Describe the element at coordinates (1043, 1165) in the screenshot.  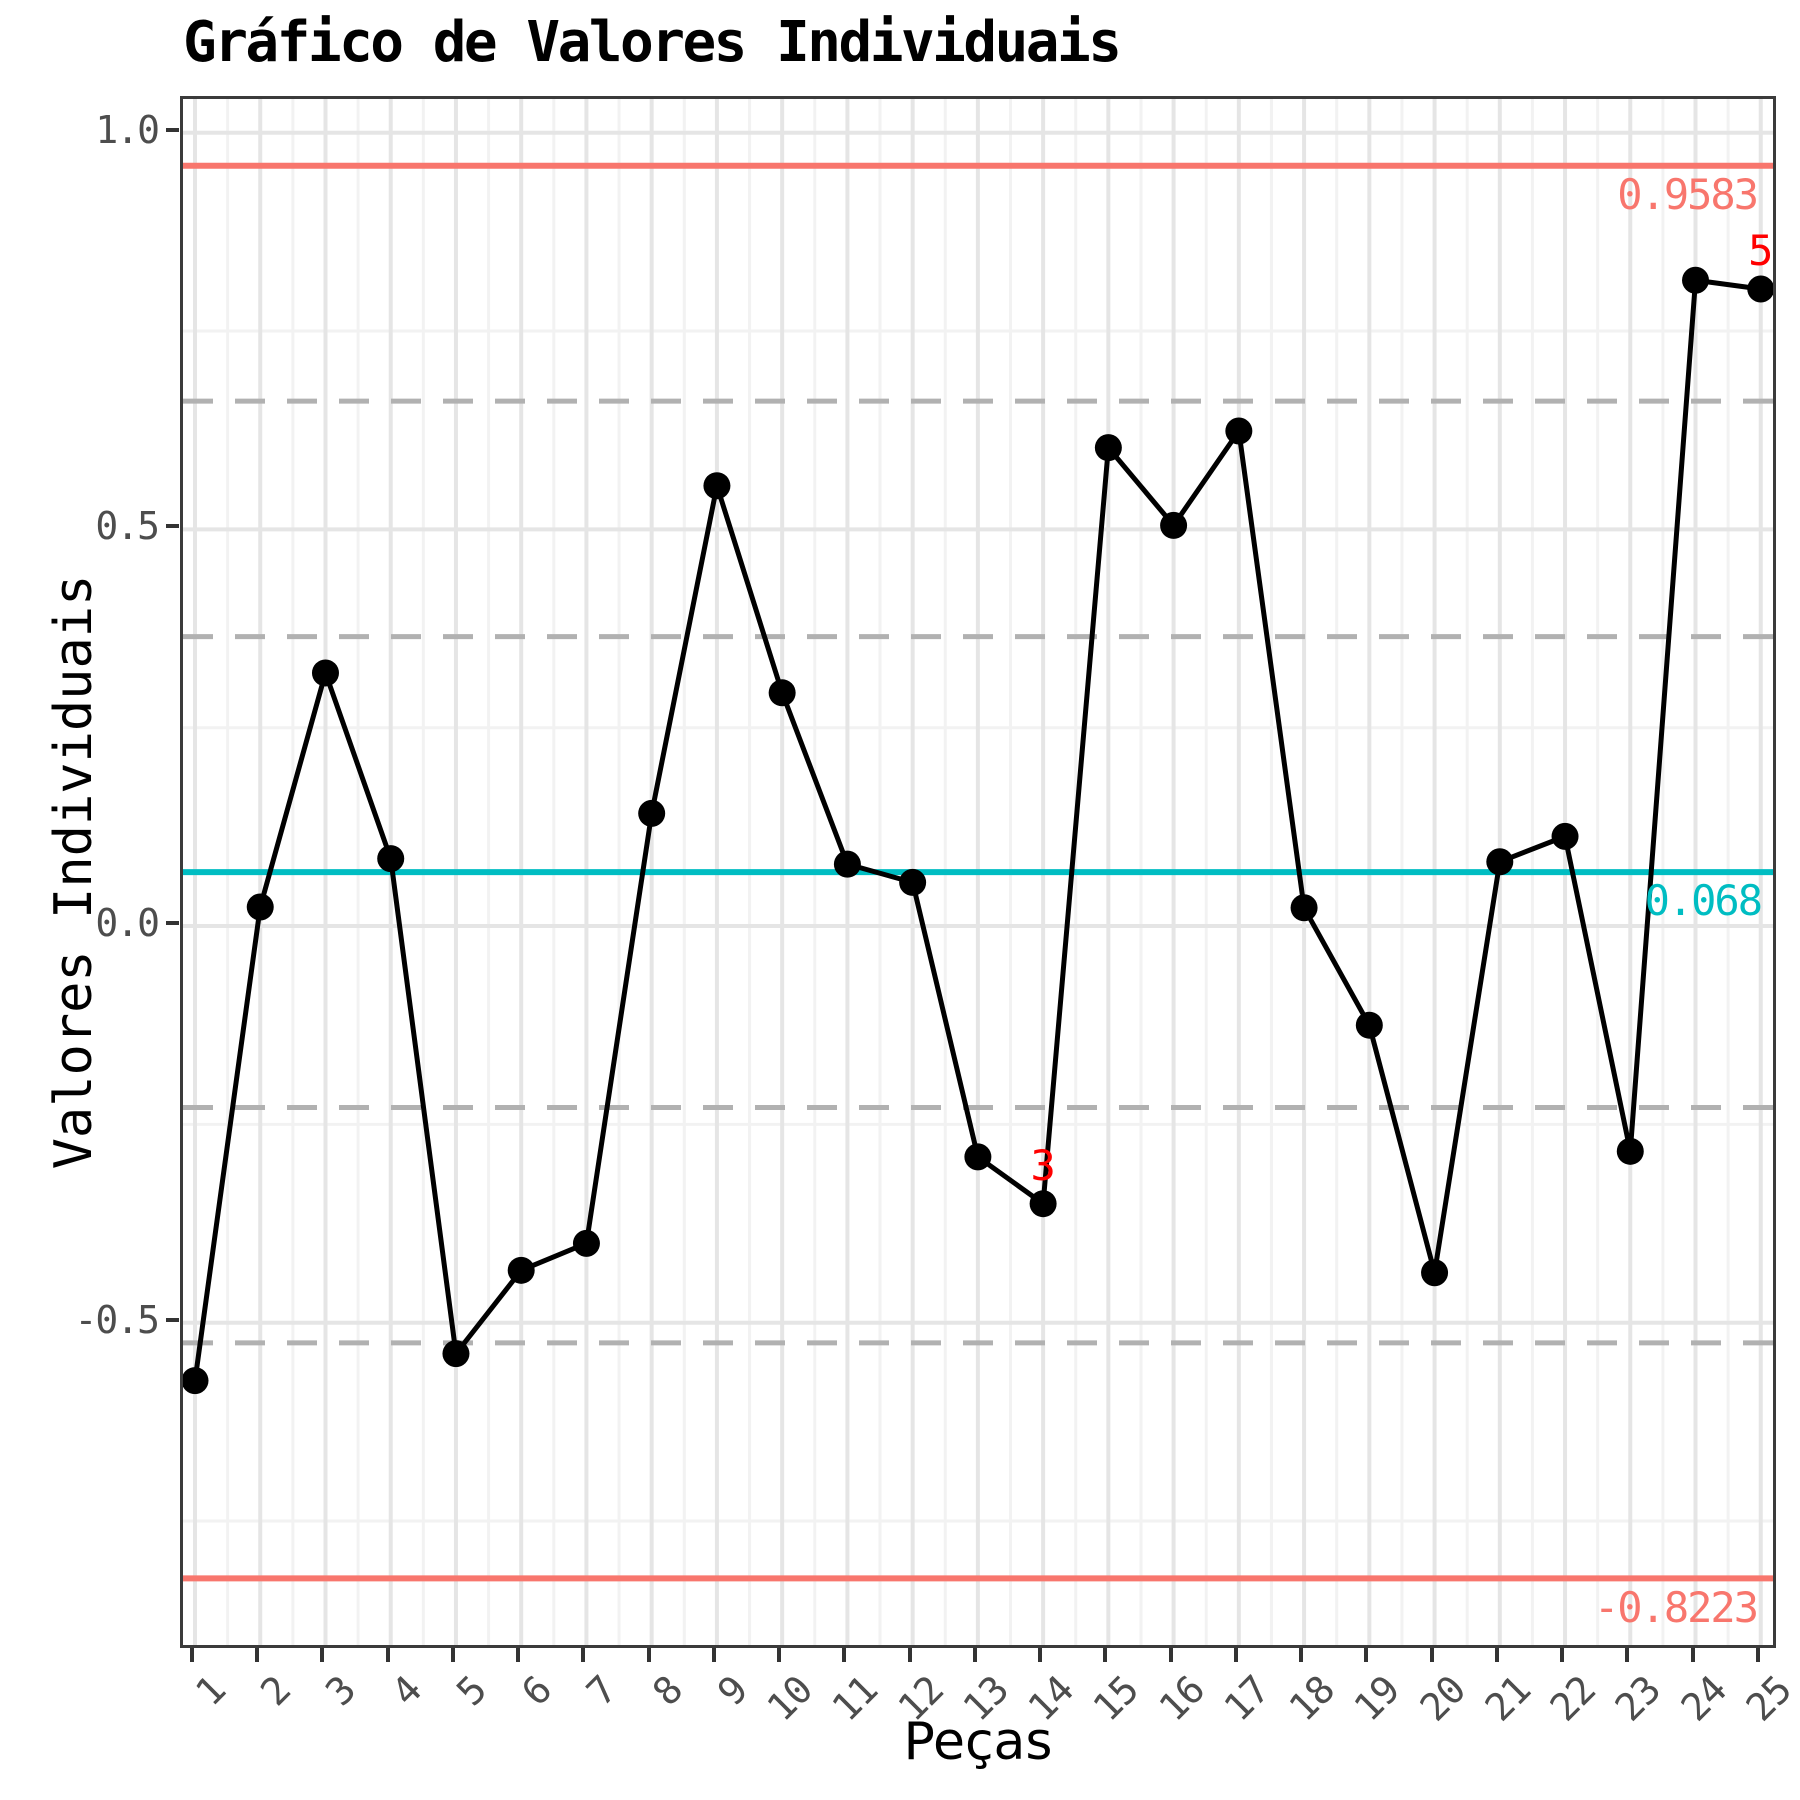
I see `point-annotation: 3` at that location.